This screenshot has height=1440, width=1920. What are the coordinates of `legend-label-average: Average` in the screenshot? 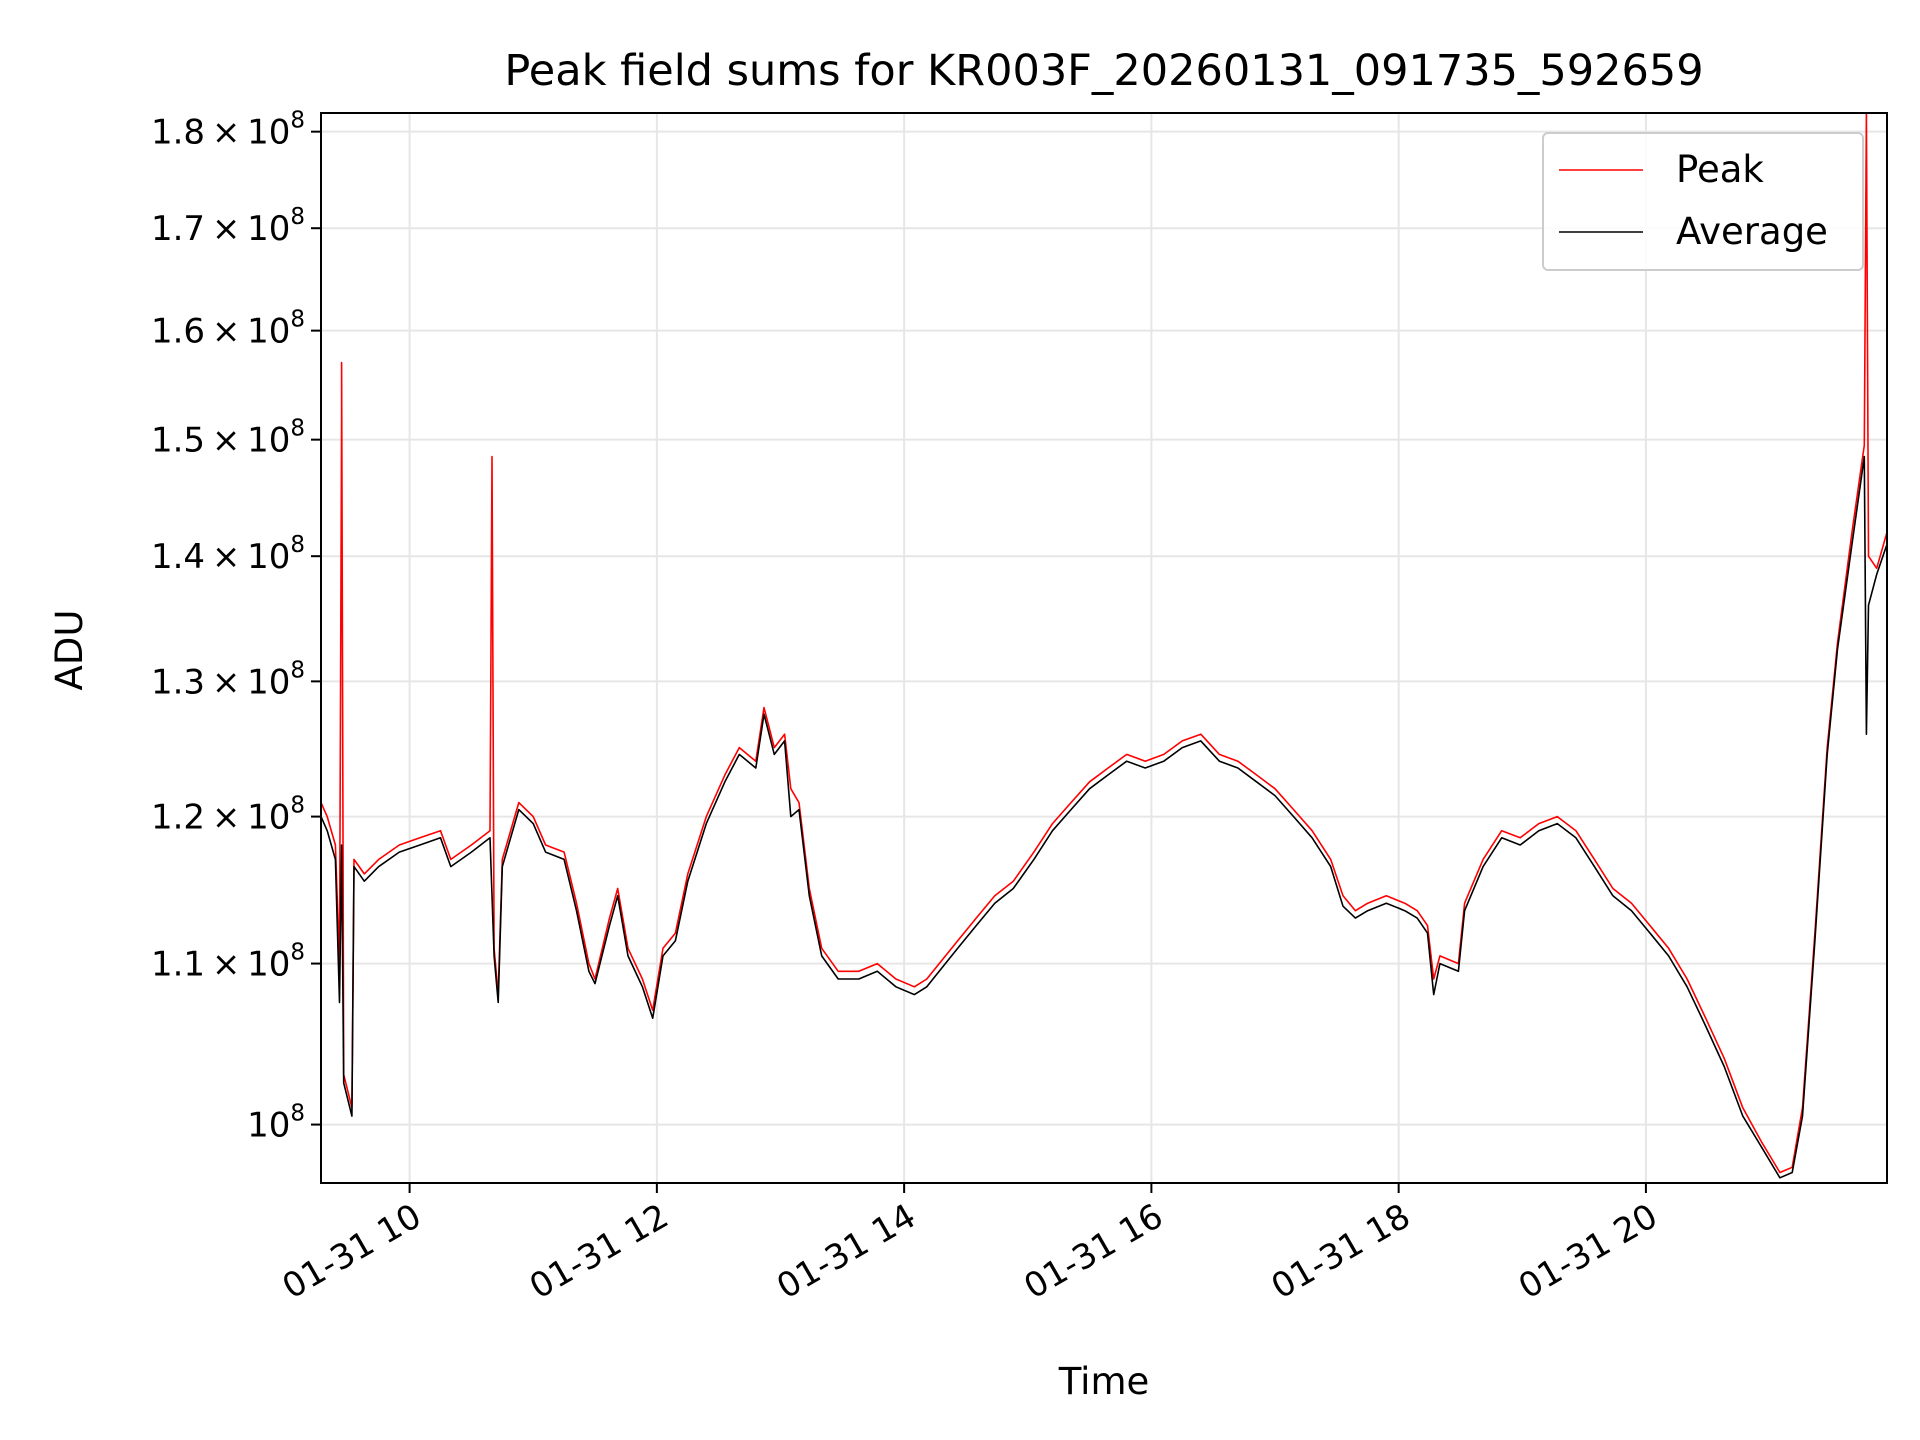 It's located at (1752, 231).